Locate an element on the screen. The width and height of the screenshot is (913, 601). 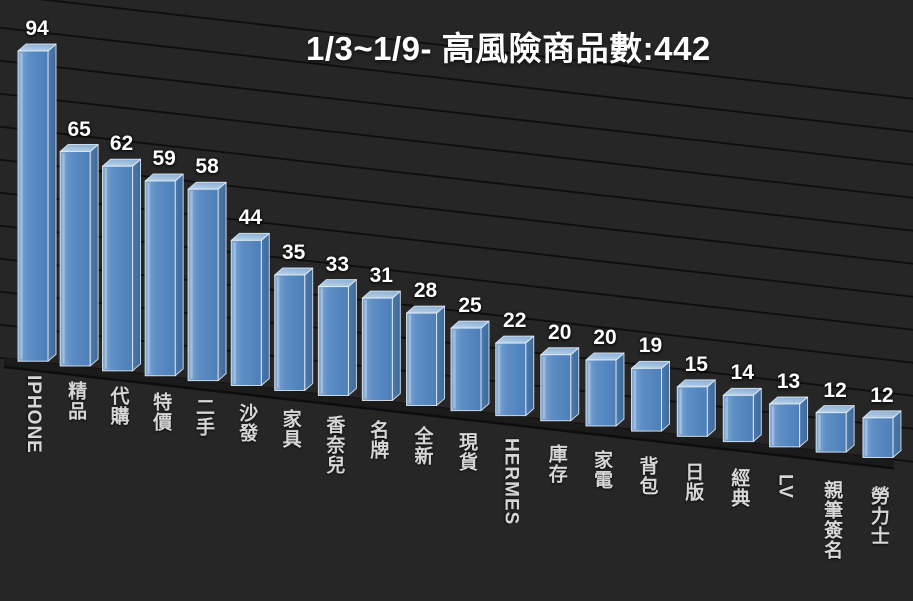
bar-value-label: 33 is located at coordinates (337, 264).